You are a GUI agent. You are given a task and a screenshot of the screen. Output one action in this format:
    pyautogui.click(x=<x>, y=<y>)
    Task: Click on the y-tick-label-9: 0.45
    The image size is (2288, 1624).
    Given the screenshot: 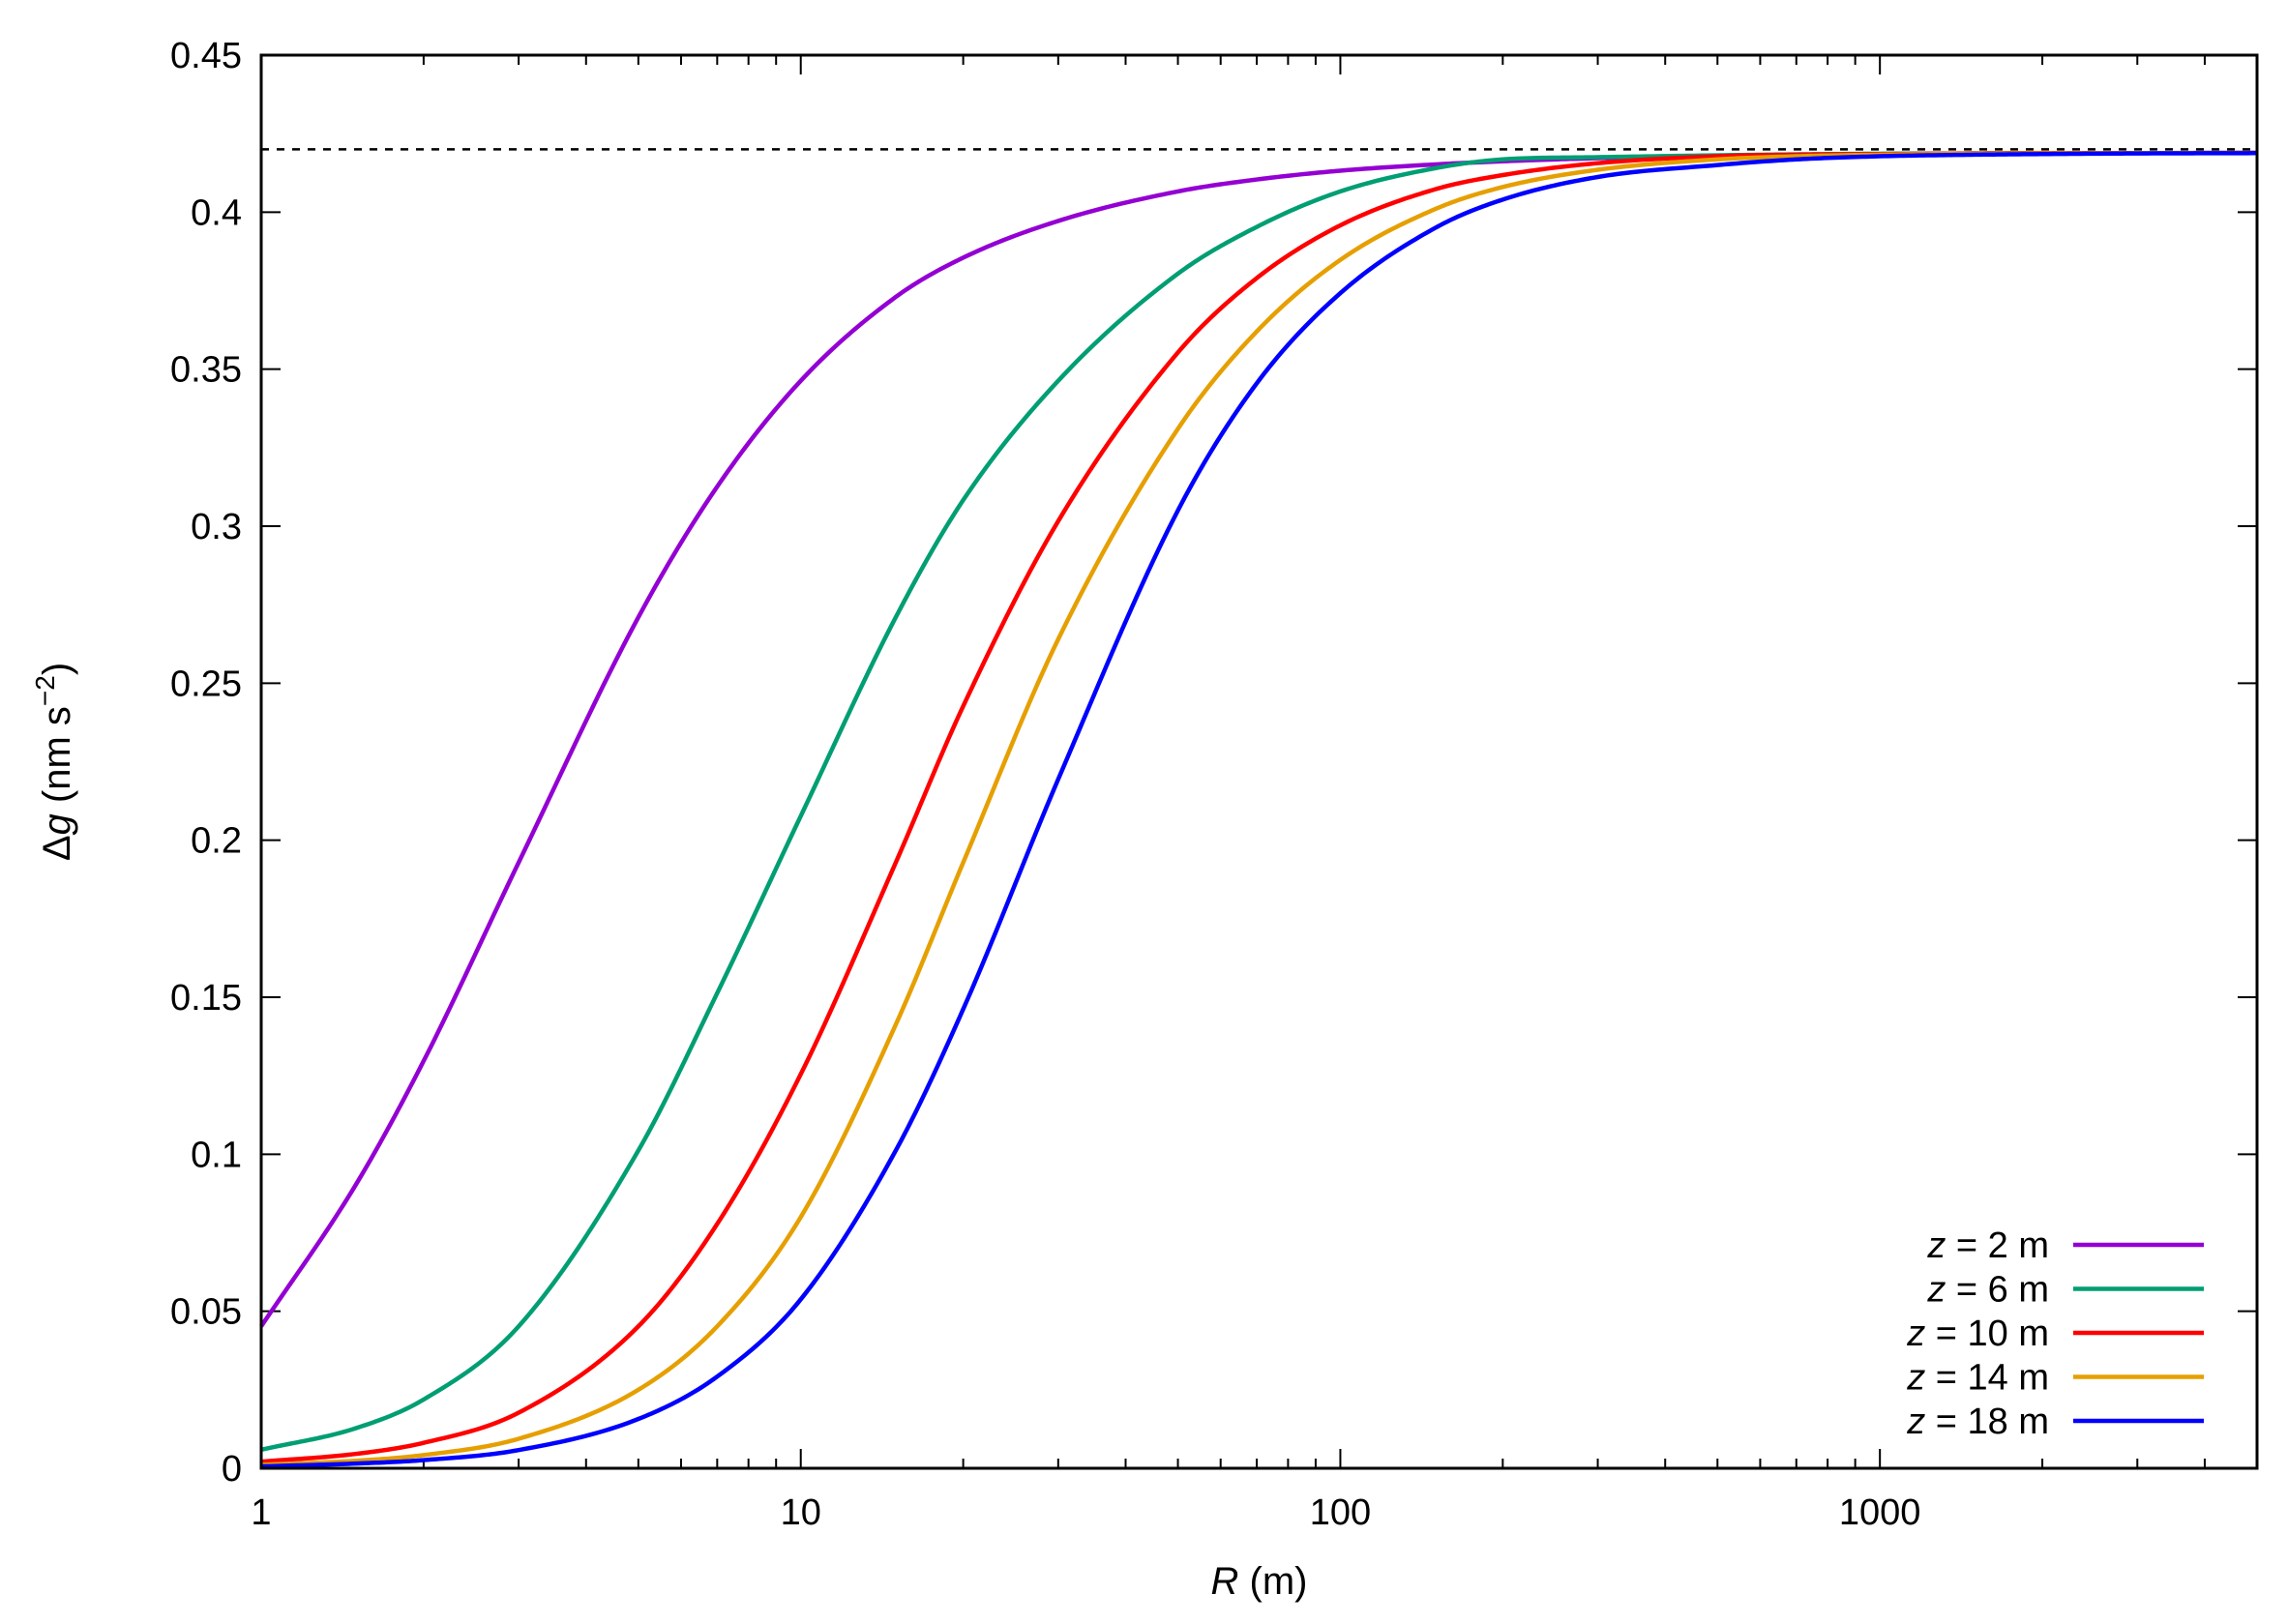 What is the action you would take?
    pyautogui.click(x=206, y=56)
    